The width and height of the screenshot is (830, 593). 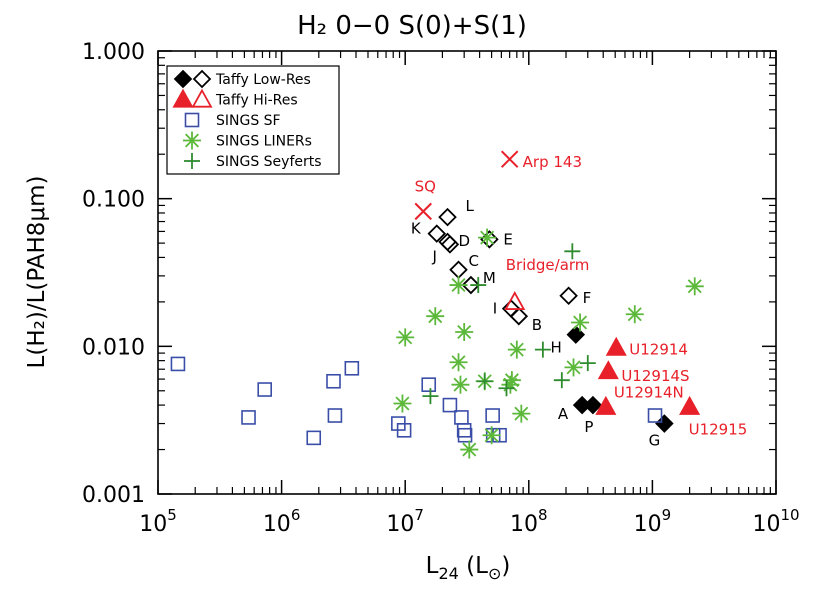 I want to click on point-label: H, so click(x=556, y=348).